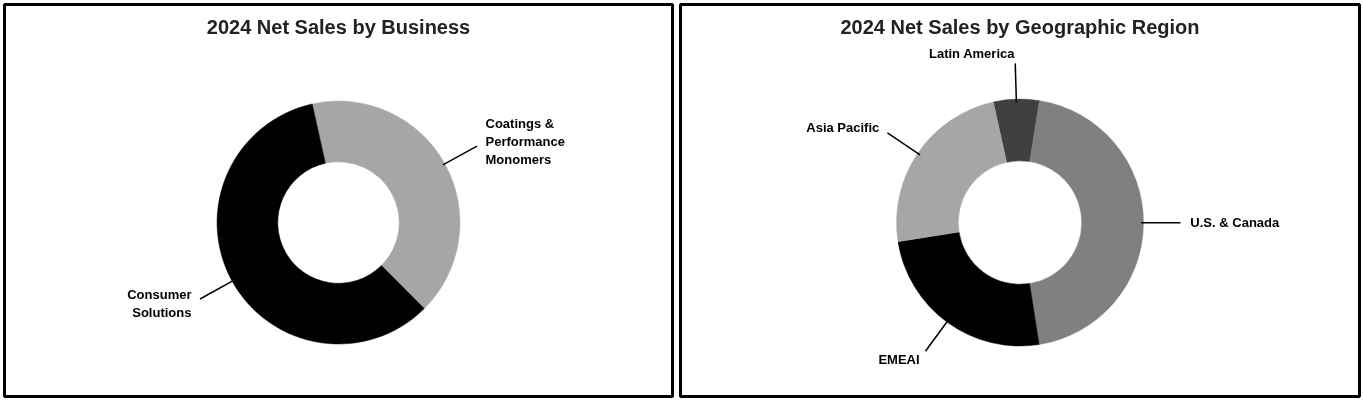 Image resolution: width=1363 pixels, height=403 pixels. What do you see at coordinates (1235, 223) in the screenshot?
I see `slice-label: U.S. & Canada` at bounding box center [1235, 223].